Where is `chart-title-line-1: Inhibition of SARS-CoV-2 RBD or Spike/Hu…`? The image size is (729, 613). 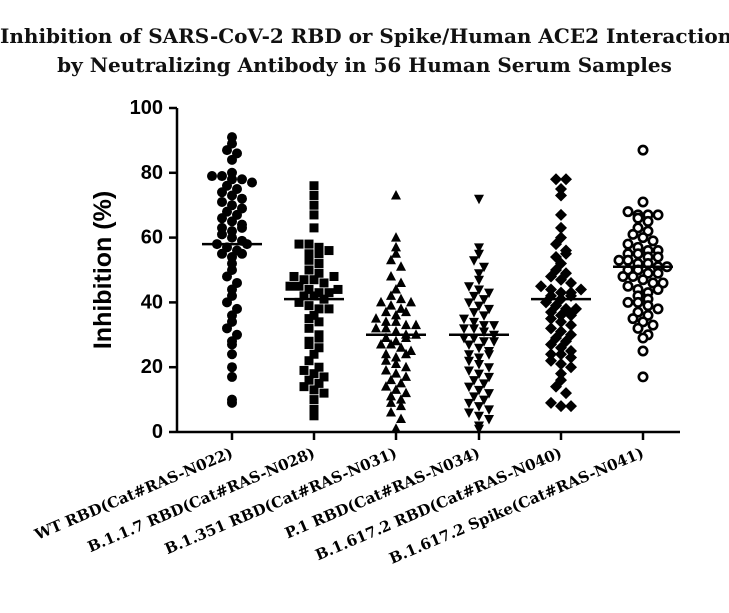
chart-title-line-1: Inhibition of SARS-CoV-2 RBD or Spike/Hu… is located at coordinates (364, 36).